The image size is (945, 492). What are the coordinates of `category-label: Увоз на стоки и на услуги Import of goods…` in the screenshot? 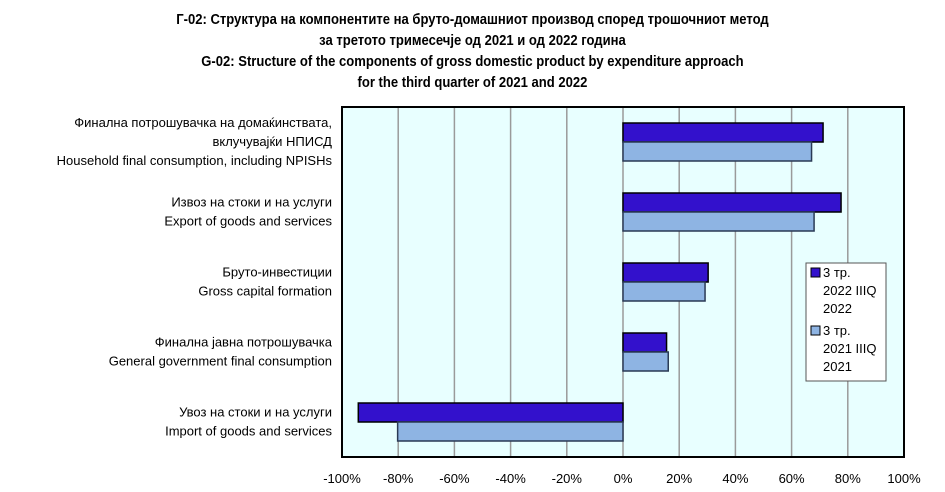 It's located at (248, 422).